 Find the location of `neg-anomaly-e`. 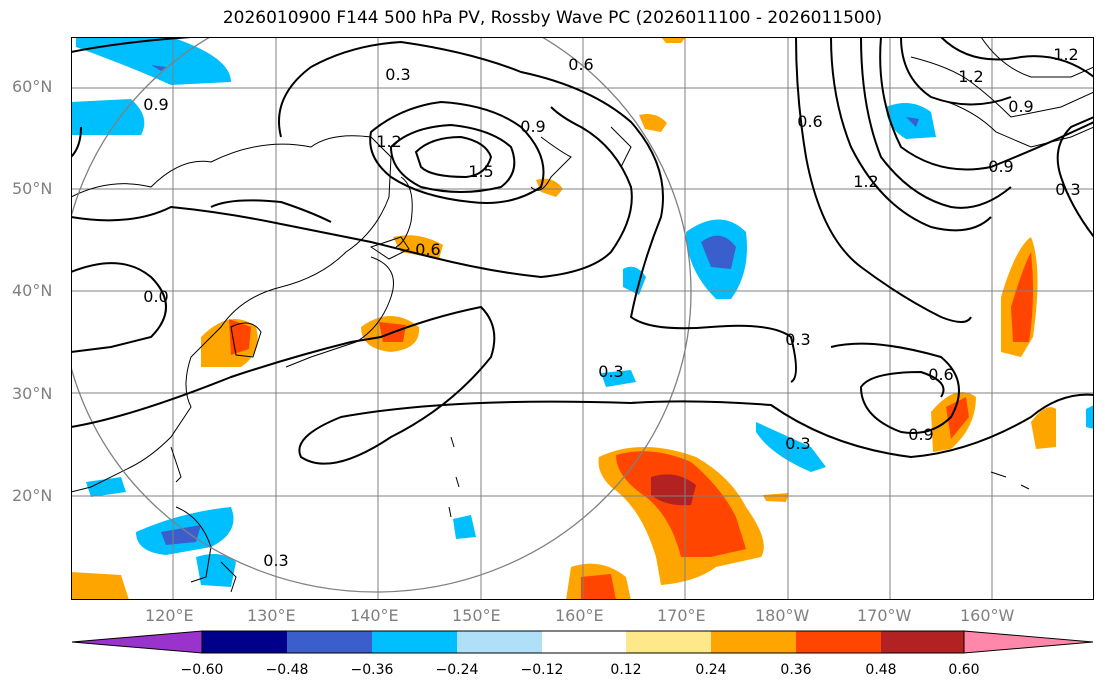

neg-anomaly-e is located at coordinates (791, 447).